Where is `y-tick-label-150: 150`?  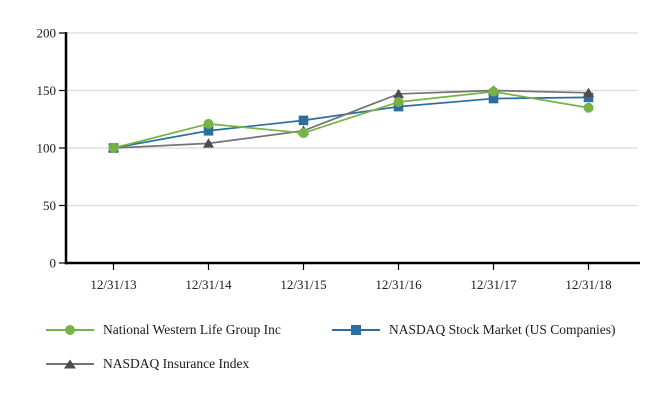
y-tick-label-150: 150 is located at coordinates (47, 90).